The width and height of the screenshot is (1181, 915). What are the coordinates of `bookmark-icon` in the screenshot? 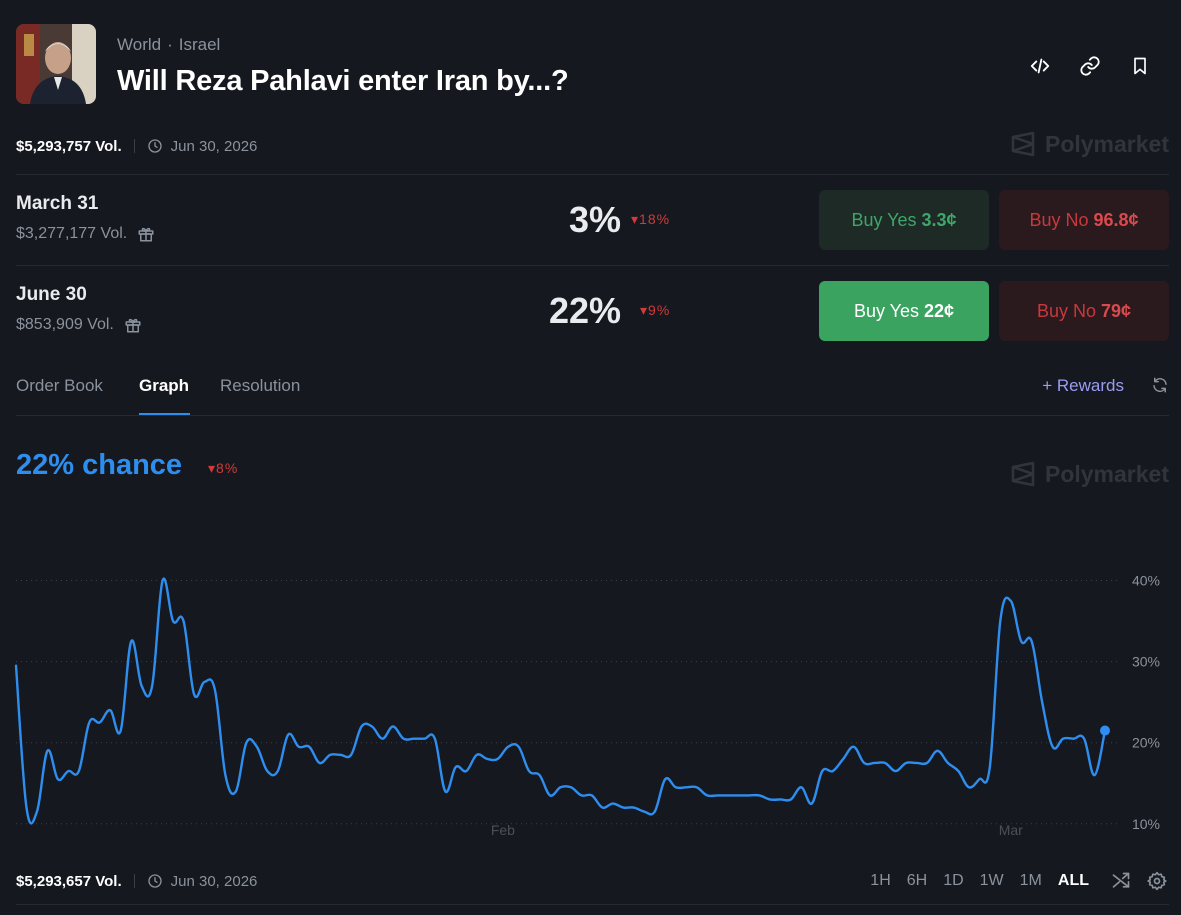 It's located at (1140, 66).